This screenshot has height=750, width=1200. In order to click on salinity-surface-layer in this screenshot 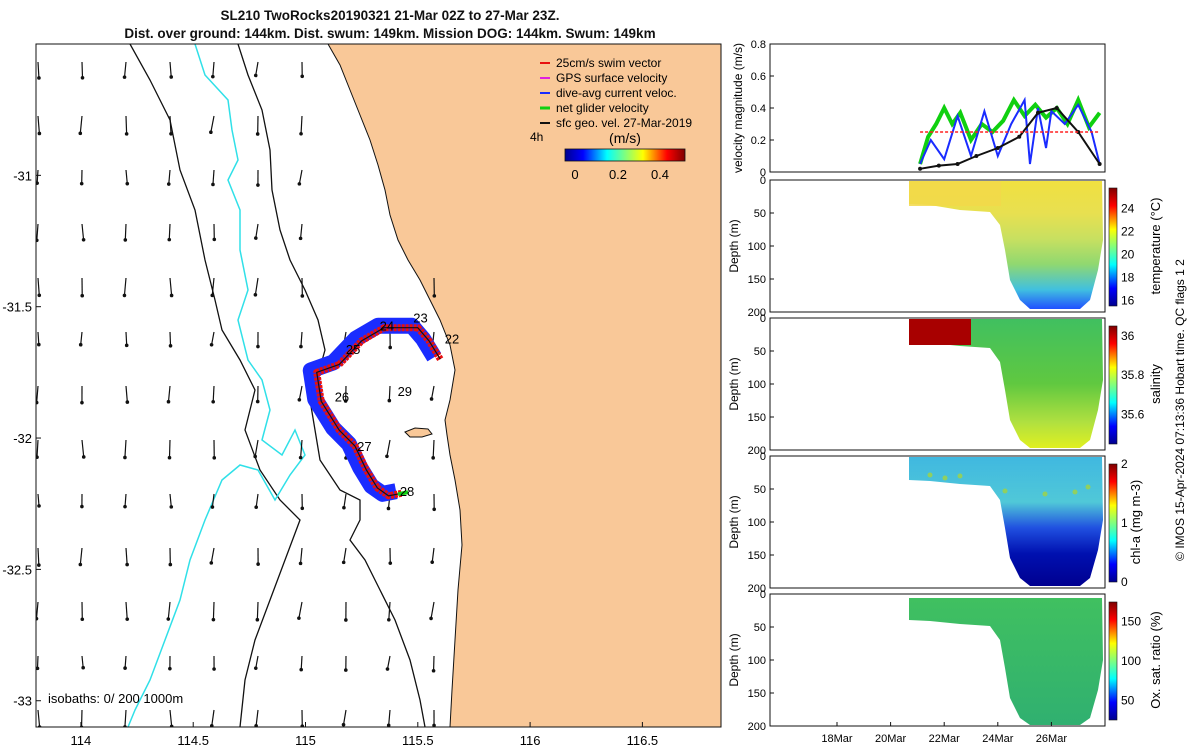, I will do `click(940, 332)`.